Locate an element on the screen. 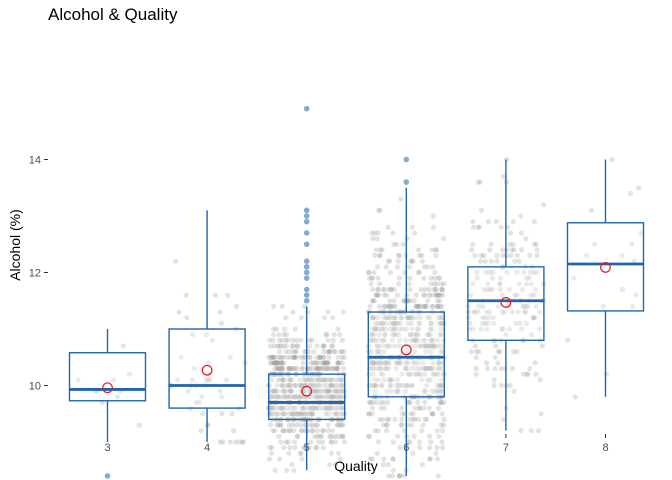 This screenshot has width=672, height=480. outlier-point is located at coordinates (306, 233).